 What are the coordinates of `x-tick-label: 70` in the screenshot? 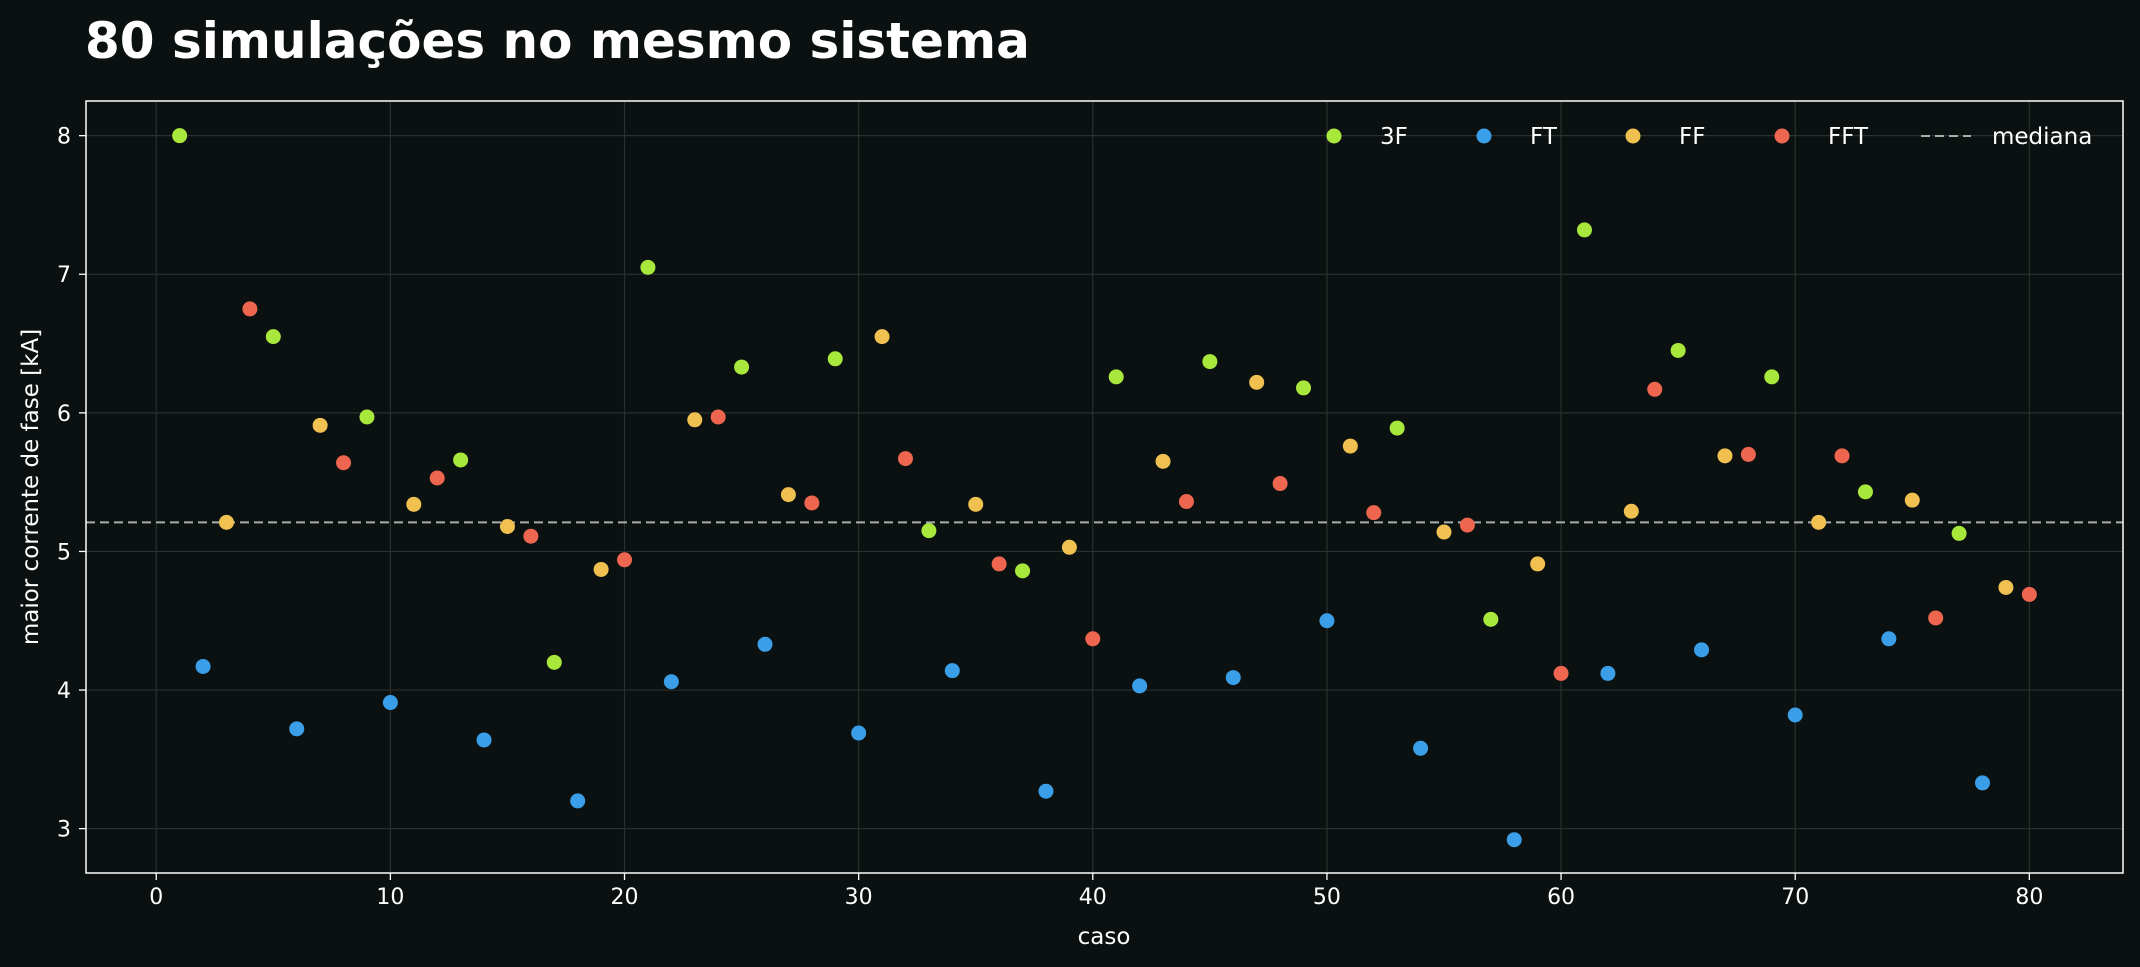 It's located at (1795, 897).